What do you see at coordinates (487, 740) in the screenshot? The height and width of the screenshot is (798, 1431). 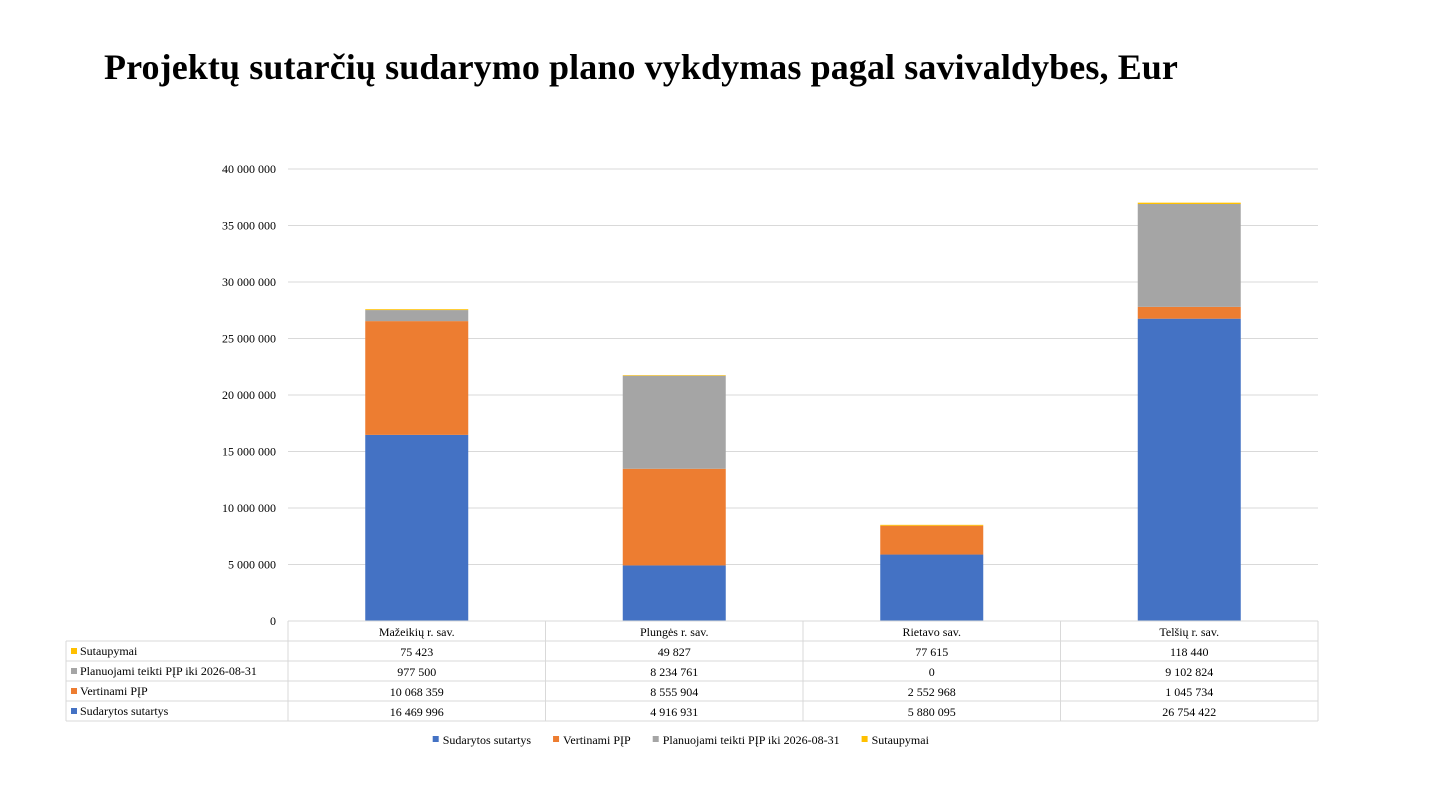 I see `legend-label: Sudarytos sutartys` at bounding box center [487, 740].